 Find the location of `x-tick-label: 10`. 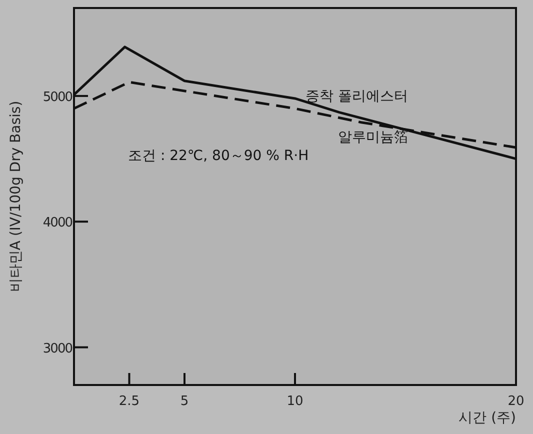

x-tick-label: 10 is located at coordinates (295, 401).